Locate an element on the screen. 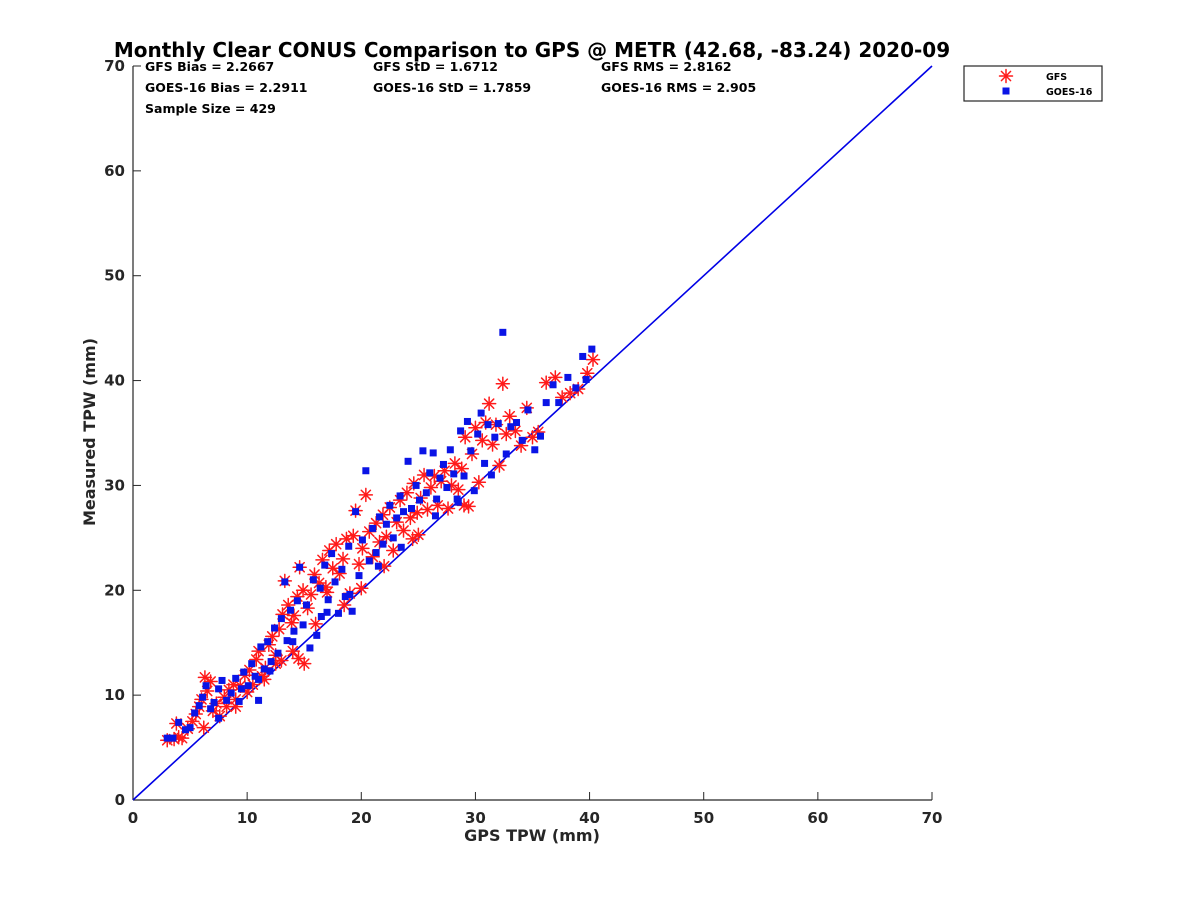  legend-gfs-marker is located at coordinates (1006, 76).